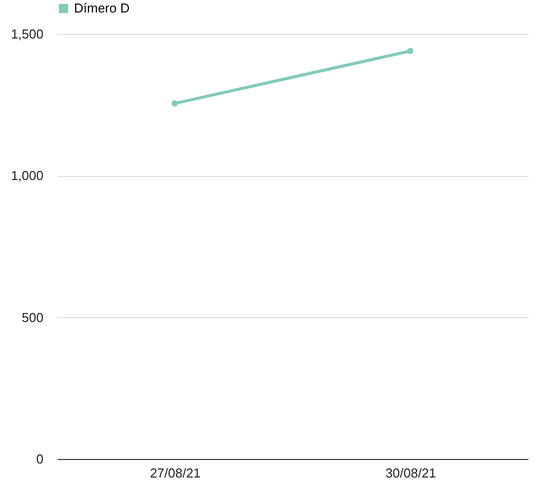 This screenshot has width=536, height=488. What do you see at coordinates (40, 459) in the screenshot?
I see `y-tick-label: 0` at bounding box center [40, 459].